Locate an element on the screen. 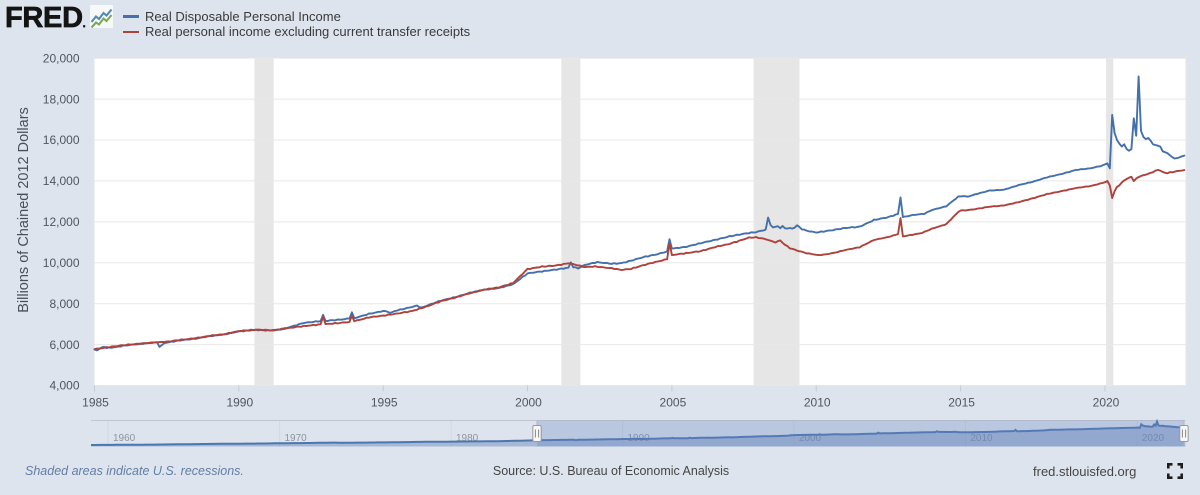 This screenshot has height=495, width=1200. svg-text: 1995 is located at coordinates (384, 403).